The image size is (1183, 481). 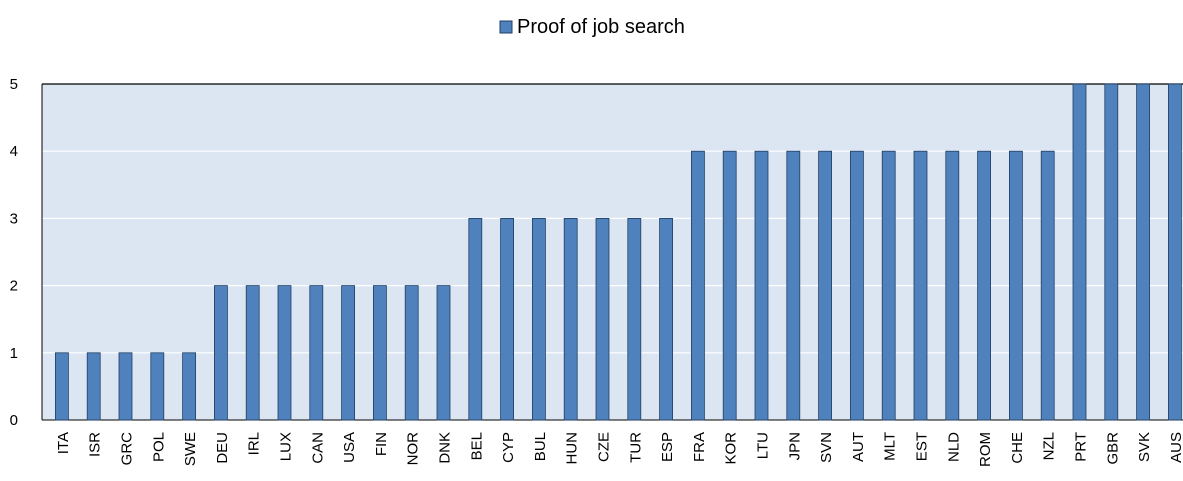 I want to click on y-tick-label: 0, so click(x=14, y=420).